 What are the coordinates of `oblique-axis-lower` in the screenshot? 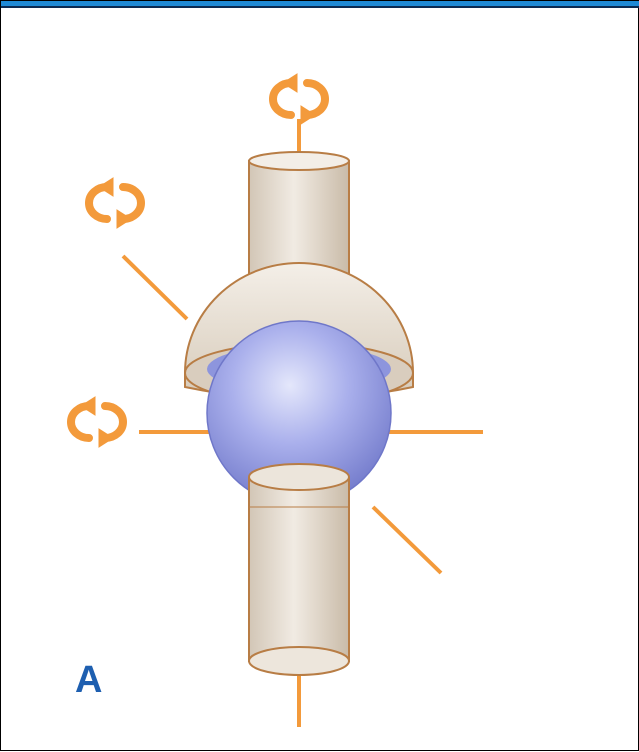 It's located at (407, 540).